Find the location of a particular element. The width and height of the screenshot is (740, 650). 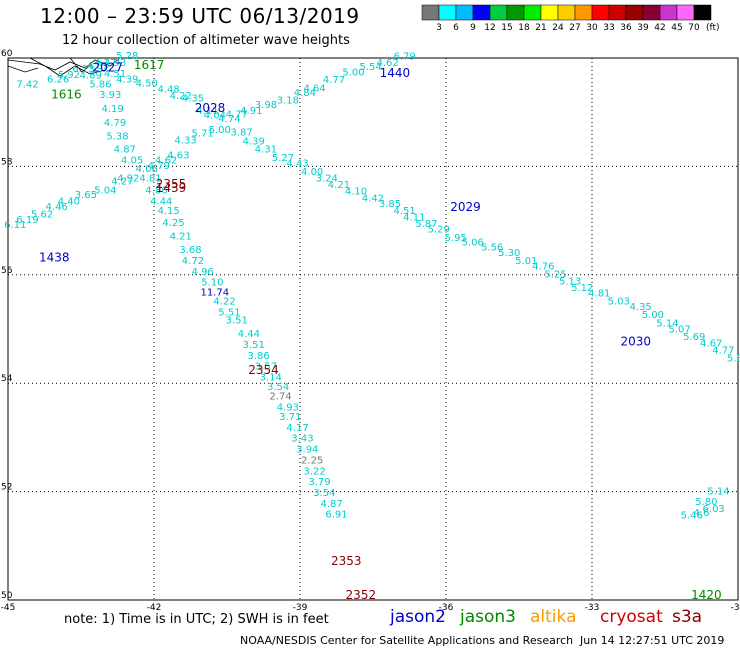

swh-value: 5.69 is located at coordinates (694, 337).